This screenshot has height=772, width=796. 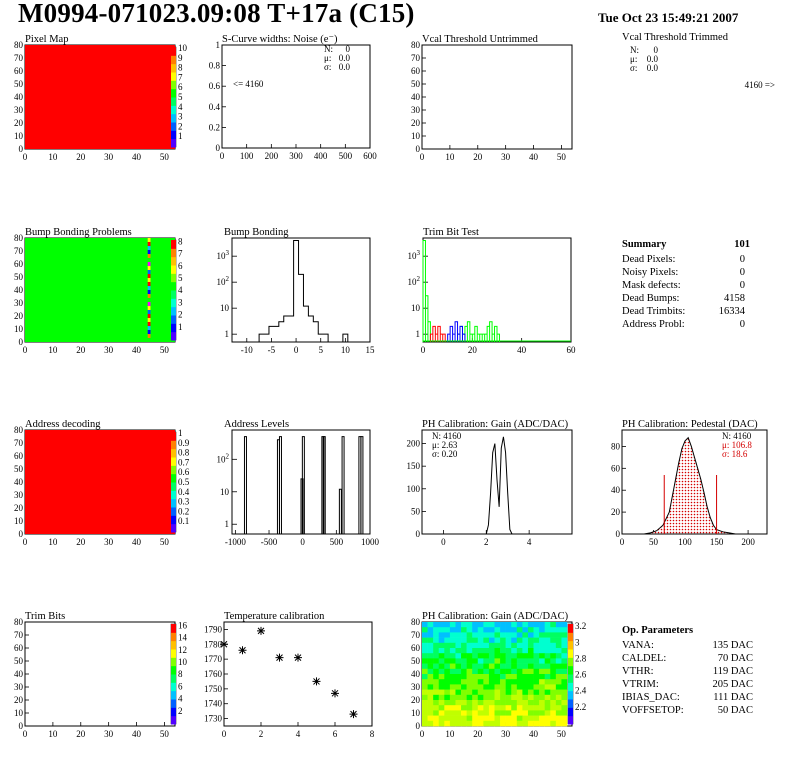 I want to click on address-decoding-xtick-label: 0, so click(x=25, y=542).